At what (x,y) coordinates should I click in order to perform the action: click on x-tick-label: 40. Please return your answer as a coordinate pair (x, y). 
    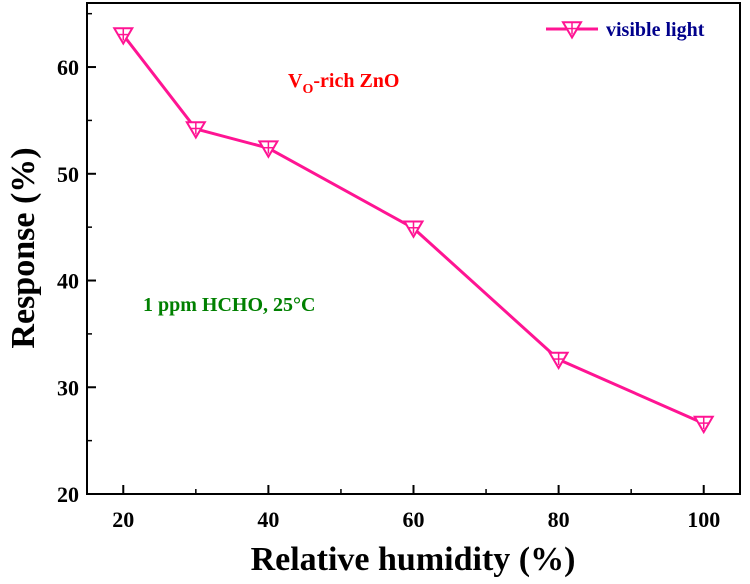
    Looking at the image, I should click on (268, 519).